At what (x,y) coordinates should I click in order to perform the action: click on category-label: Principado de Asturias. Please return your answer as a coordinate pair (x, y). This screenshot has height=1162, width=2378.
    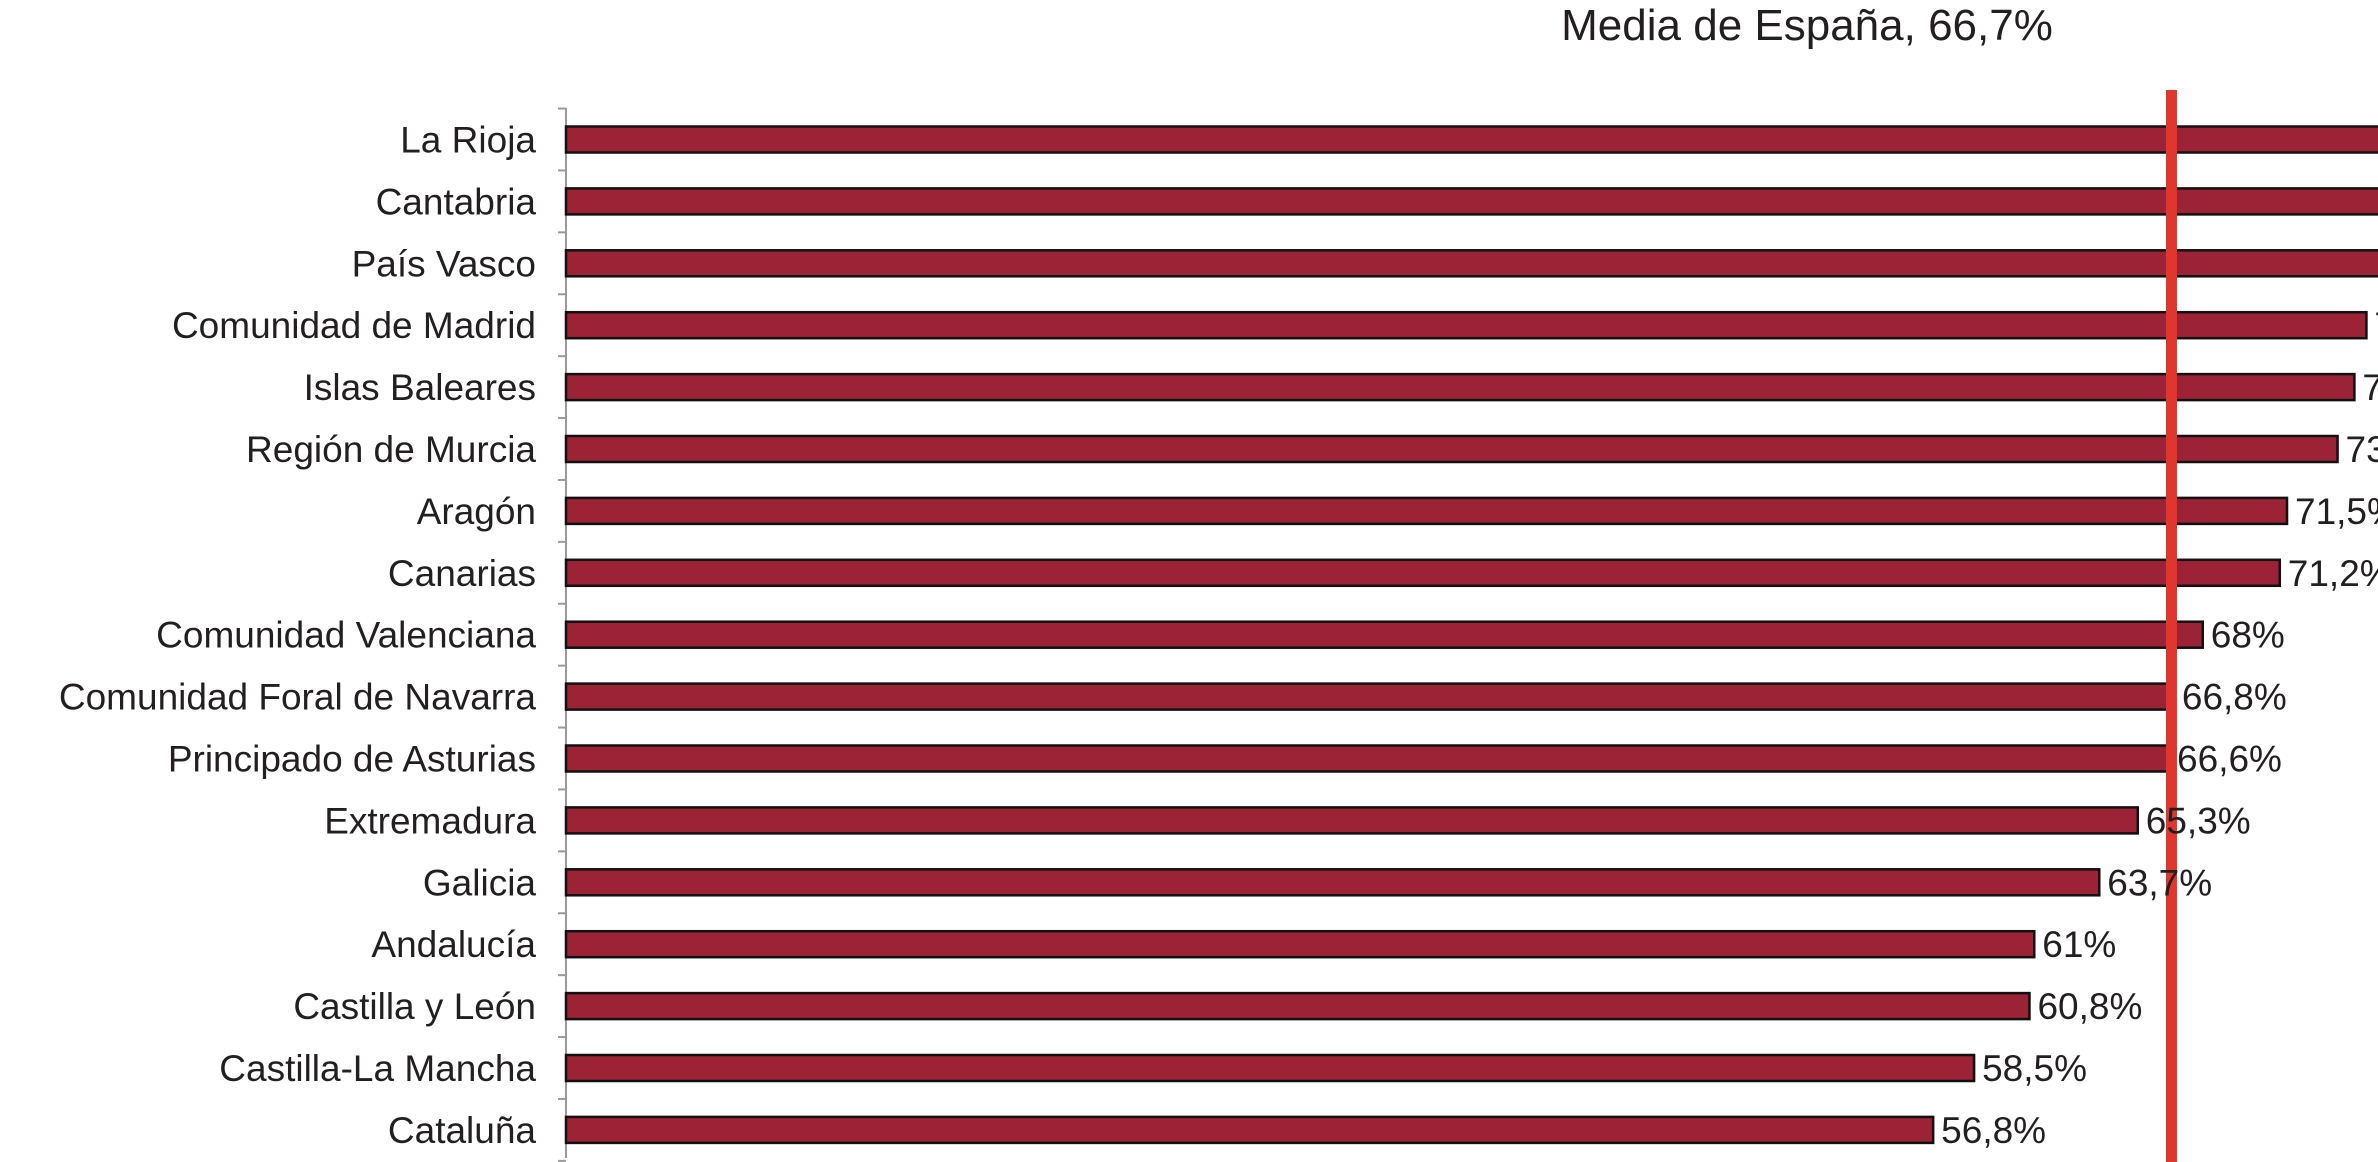
    Looking at the image, I should click on (352, 759).